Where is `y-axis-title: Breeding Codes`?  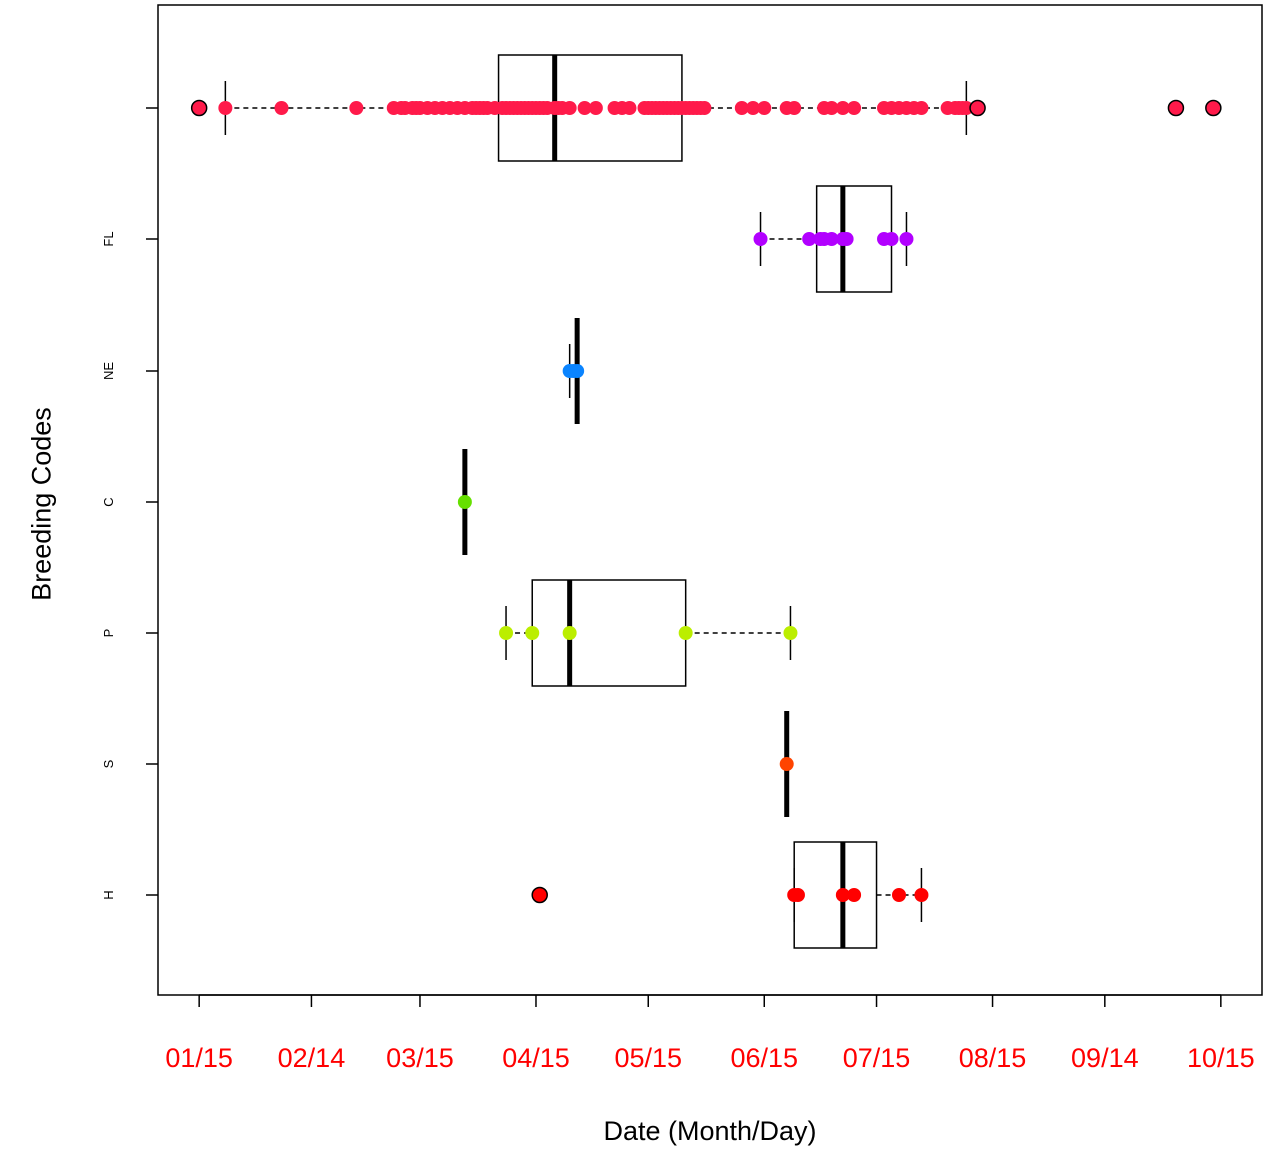 y-axis-title: Breeding Codes is located at coordinates (41, 504).